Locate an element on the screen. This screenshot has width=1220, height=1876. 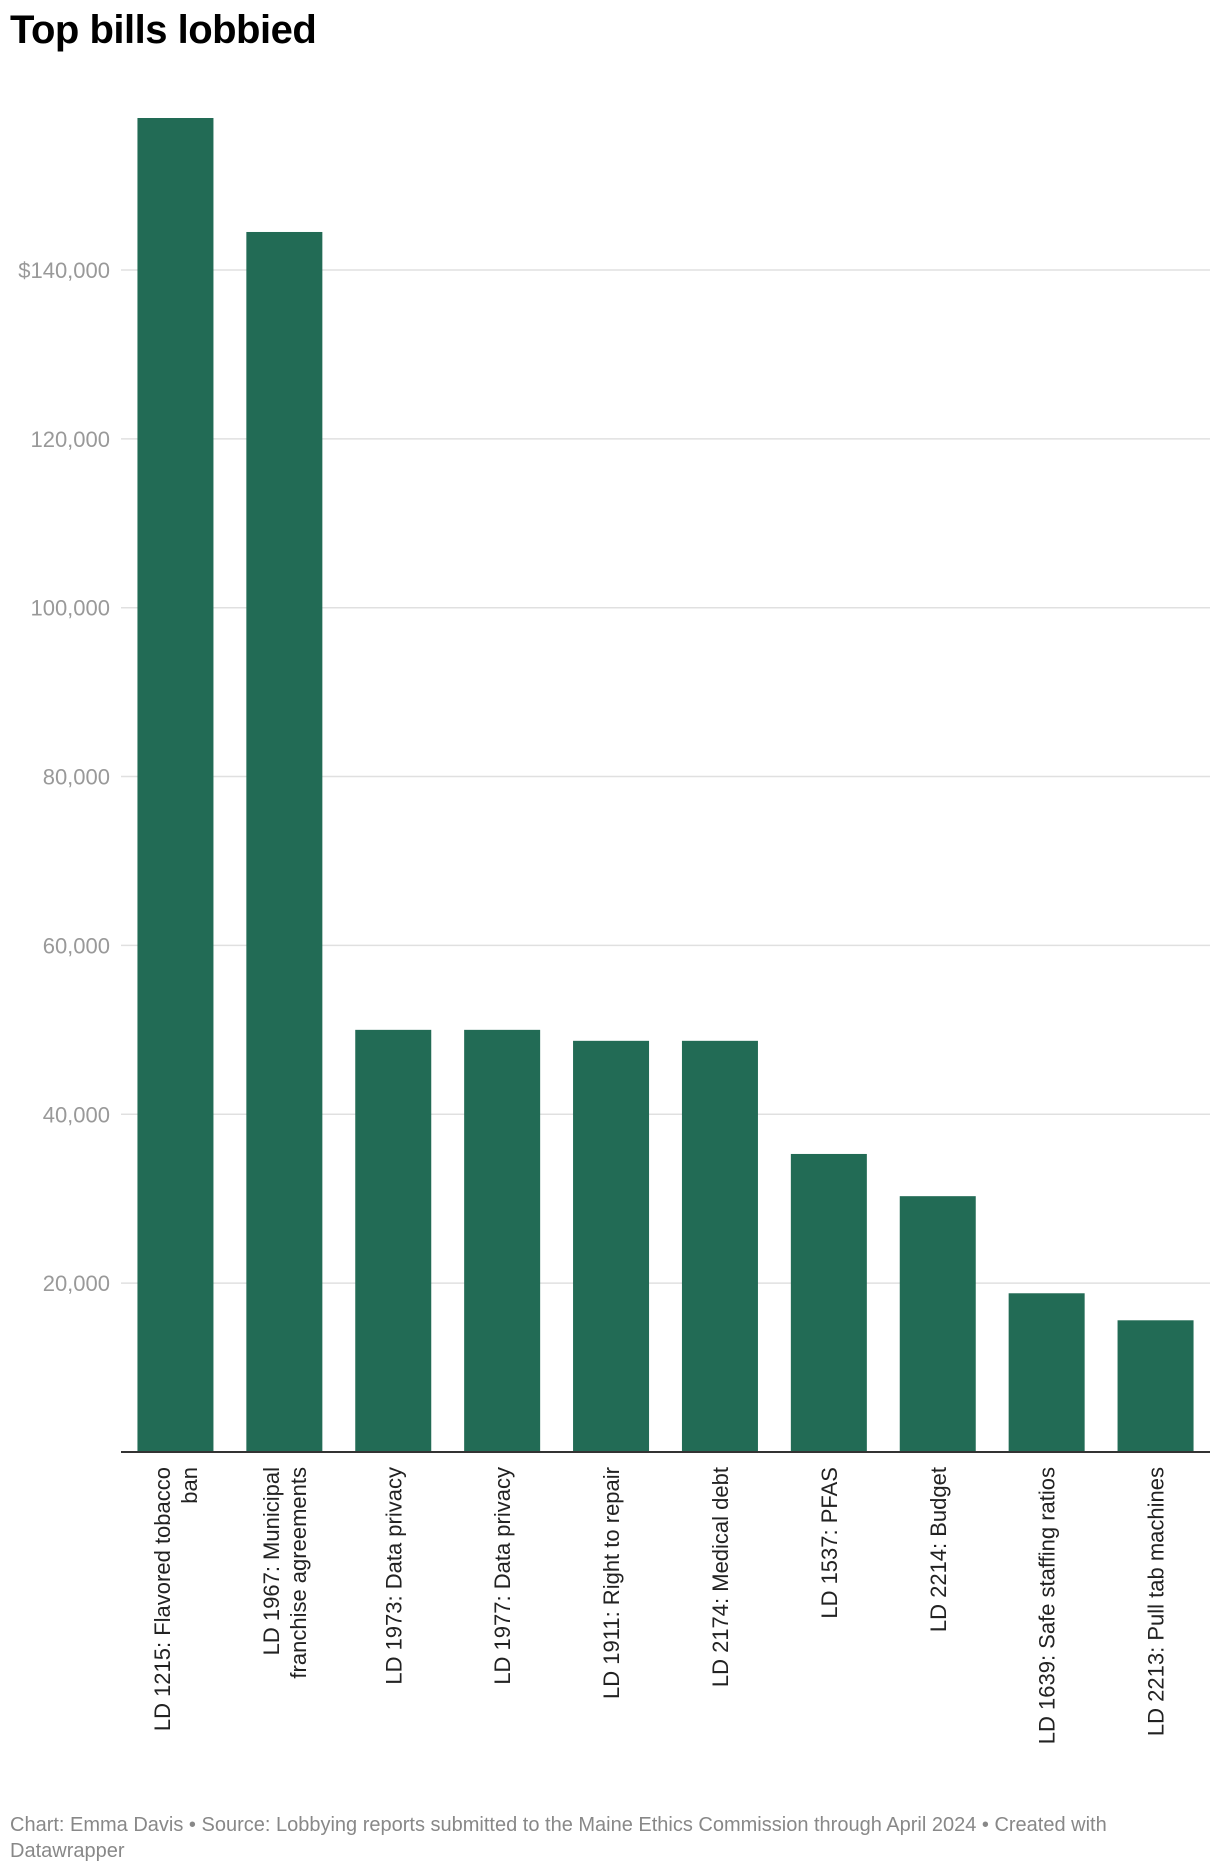
x-category-label: ban is located at coordinates (189, 1485).